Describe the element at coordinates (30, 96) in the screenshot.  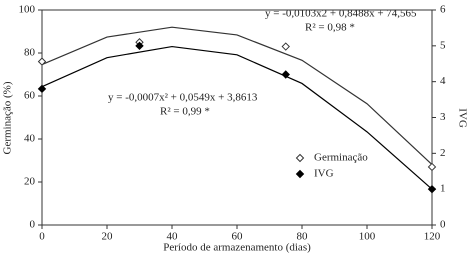
I see `y-tick-label: 60` at that location.